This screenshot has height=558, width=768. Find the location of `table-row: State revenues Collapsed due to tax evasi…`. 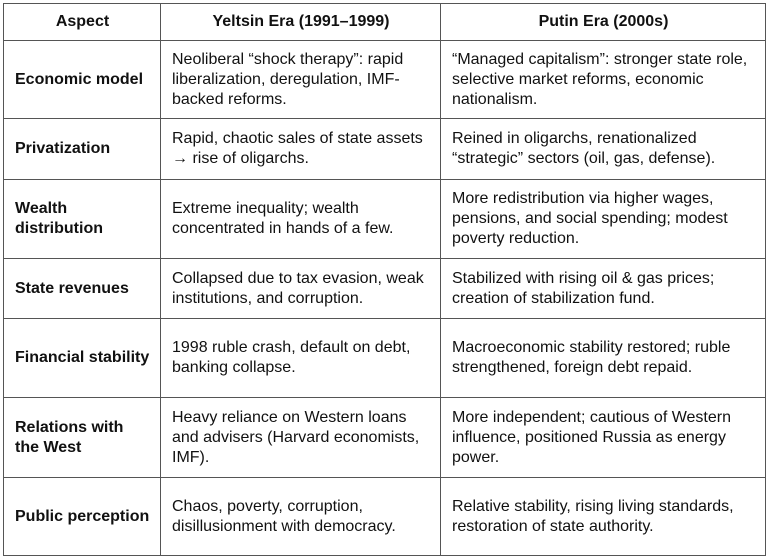

table-row: State revenues Collapsed due to tax evasi… is located at coordinates (384, 288).